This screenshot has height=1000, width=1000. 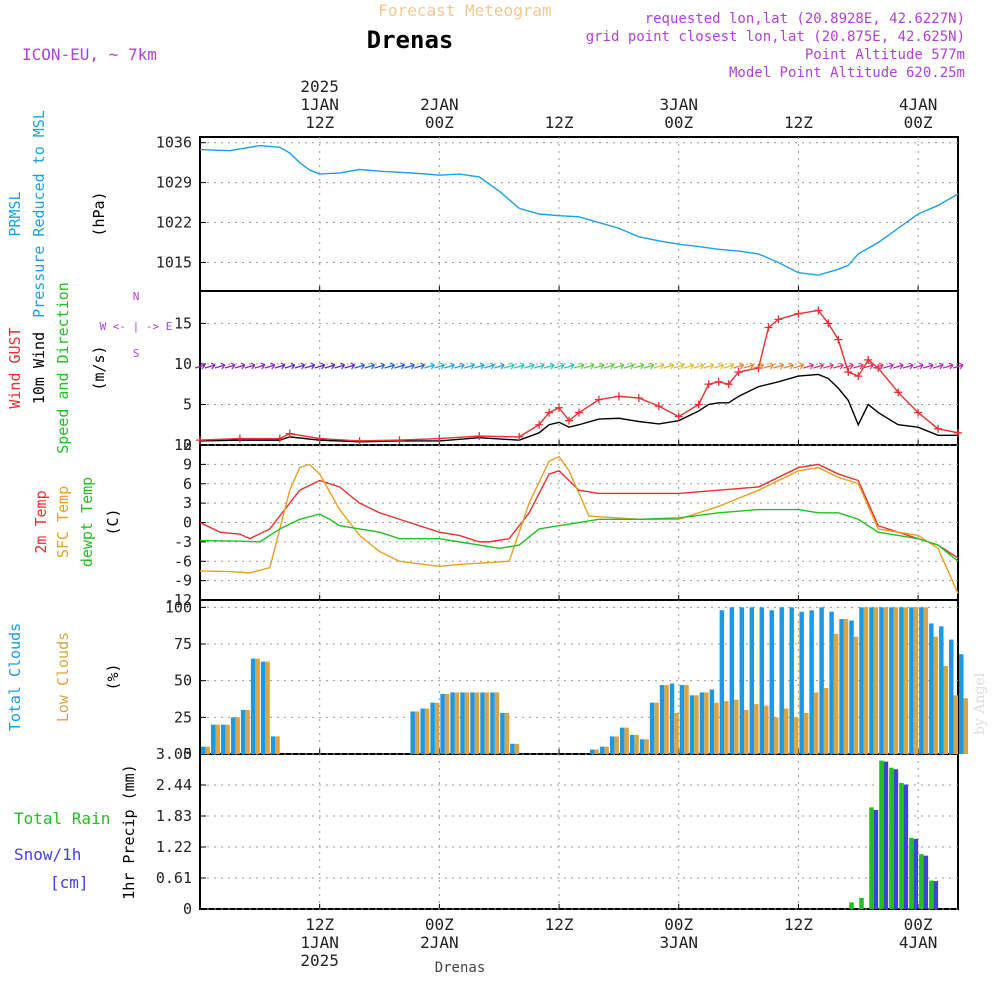 What do you see at coordinates (187, 484) in the screenshot?
I see `y-tick-label-temperature: 6` at bounding box center [187, 484].